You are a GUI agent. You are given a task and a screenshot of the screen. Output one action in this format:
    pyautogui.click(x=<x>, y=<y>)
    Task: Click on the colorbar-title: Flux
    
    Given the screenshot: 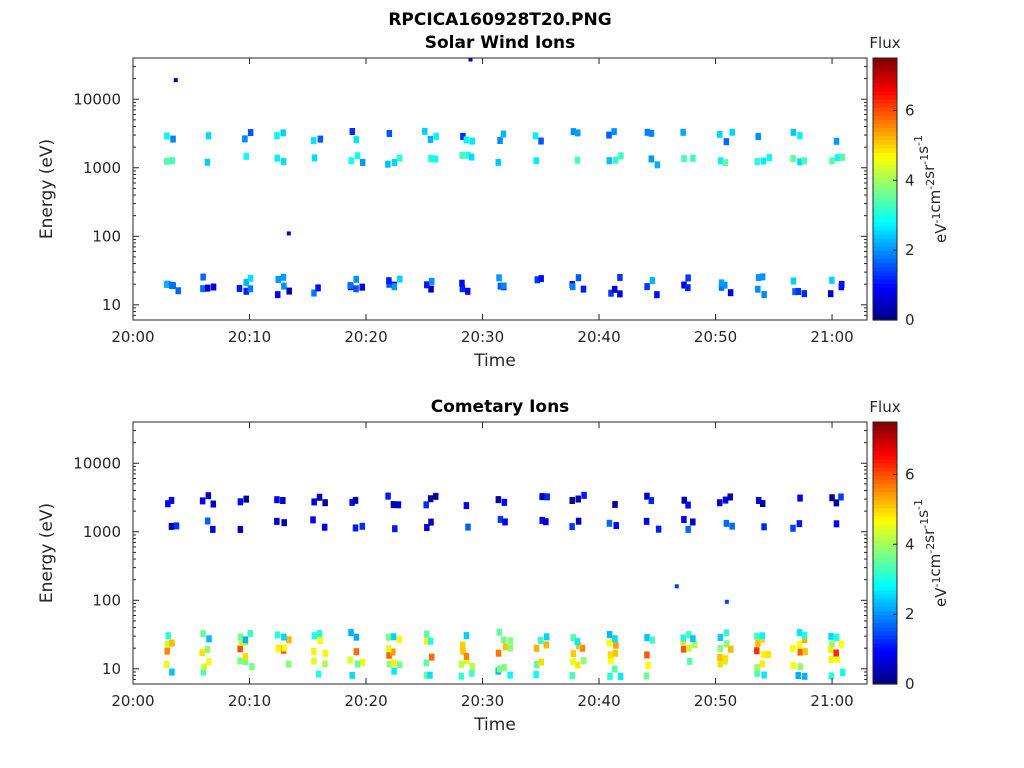 What is the action you would take?
    pyautogui.click(x=884, y=43)
    